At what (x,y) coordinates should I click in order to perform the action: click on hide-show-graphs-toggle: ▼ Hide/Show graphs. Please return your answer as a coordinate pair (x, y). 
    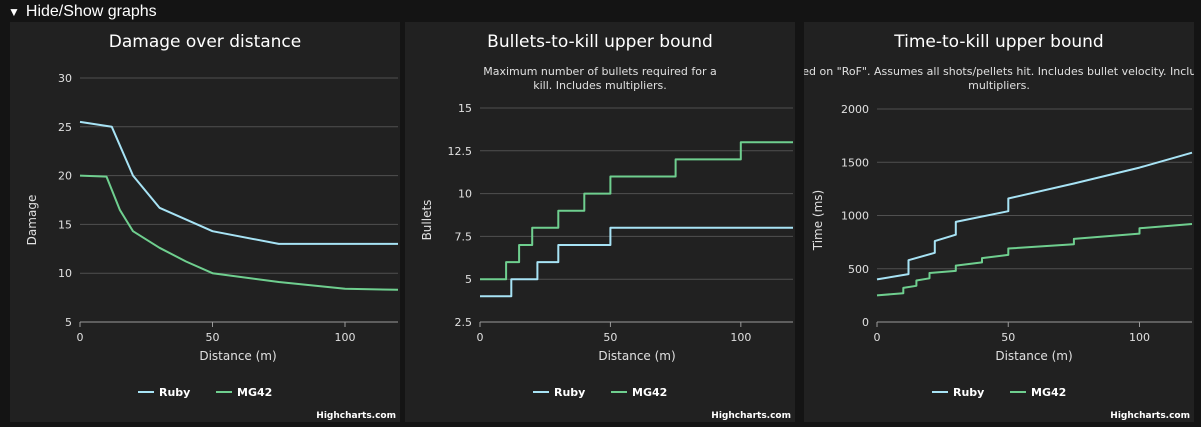
    Looking at the image, I should click on (82, 12).